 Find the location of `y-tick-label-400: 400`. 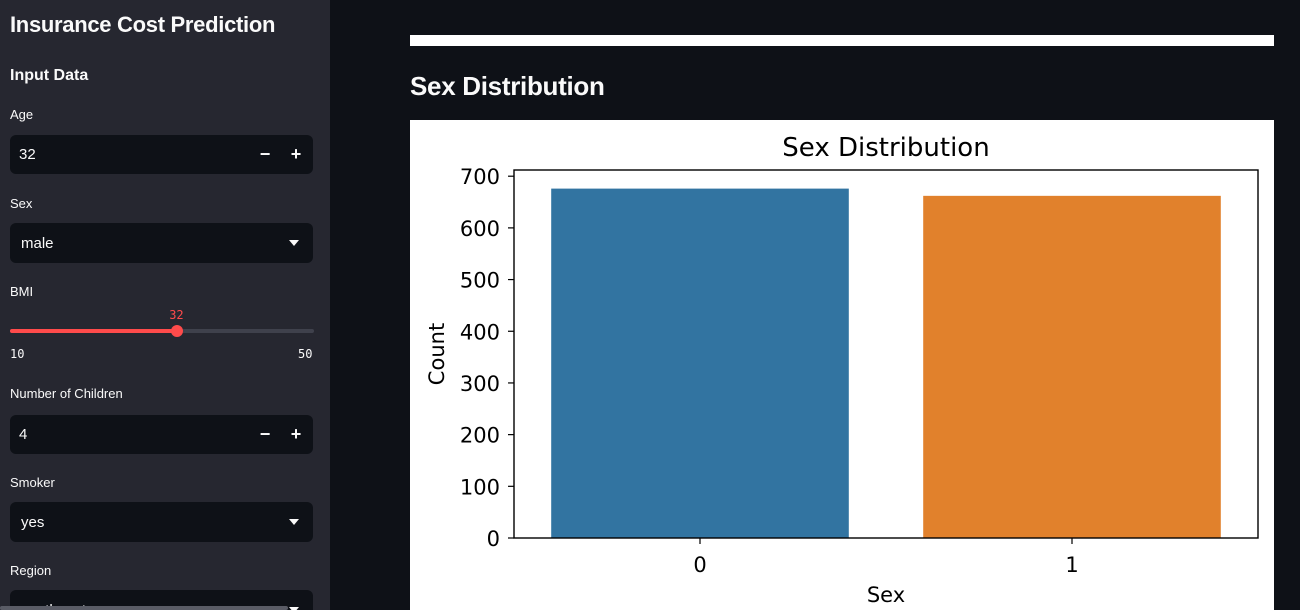

y-tick-label-400: 400 is located at coordinates (480, 332).